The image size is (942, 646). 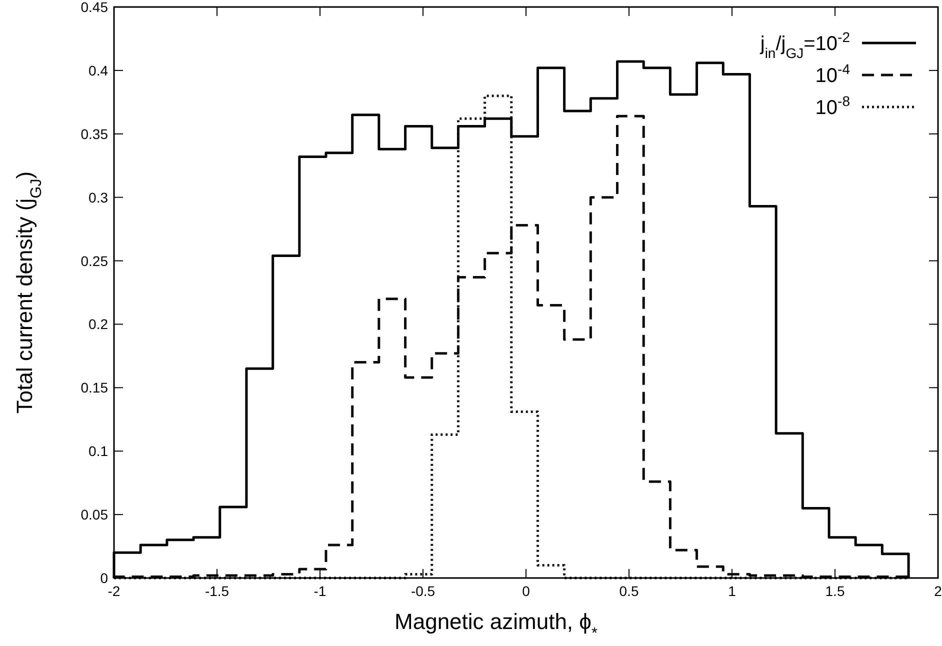 I want to click on x-tick-label: 2, so click(x=938, y=591).